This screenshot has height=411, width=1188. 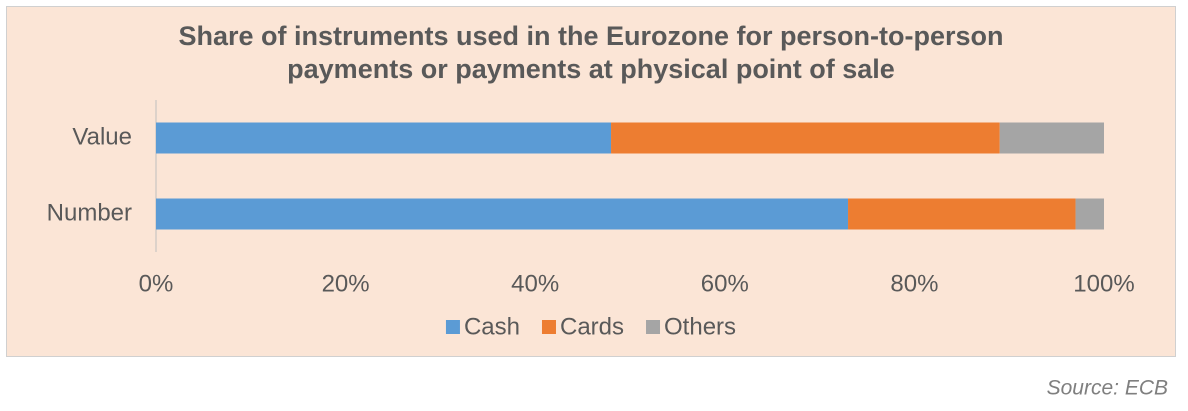 I want to click on x-tick-label: 40%, so click(x=535, y=283).